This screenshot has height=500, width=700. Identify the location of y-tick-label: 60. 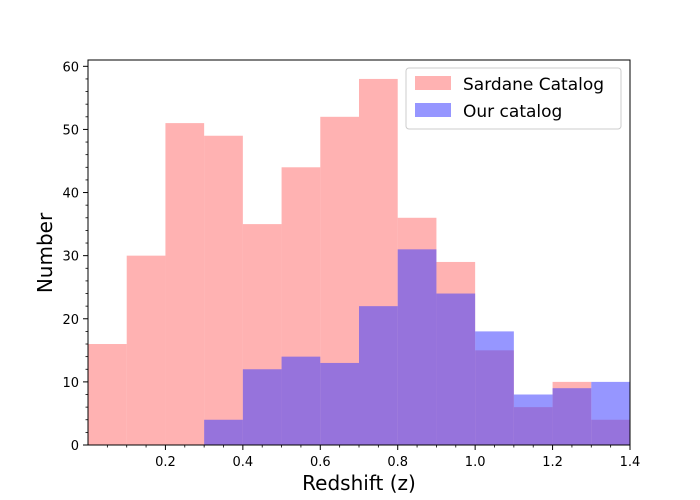
(70, 67).